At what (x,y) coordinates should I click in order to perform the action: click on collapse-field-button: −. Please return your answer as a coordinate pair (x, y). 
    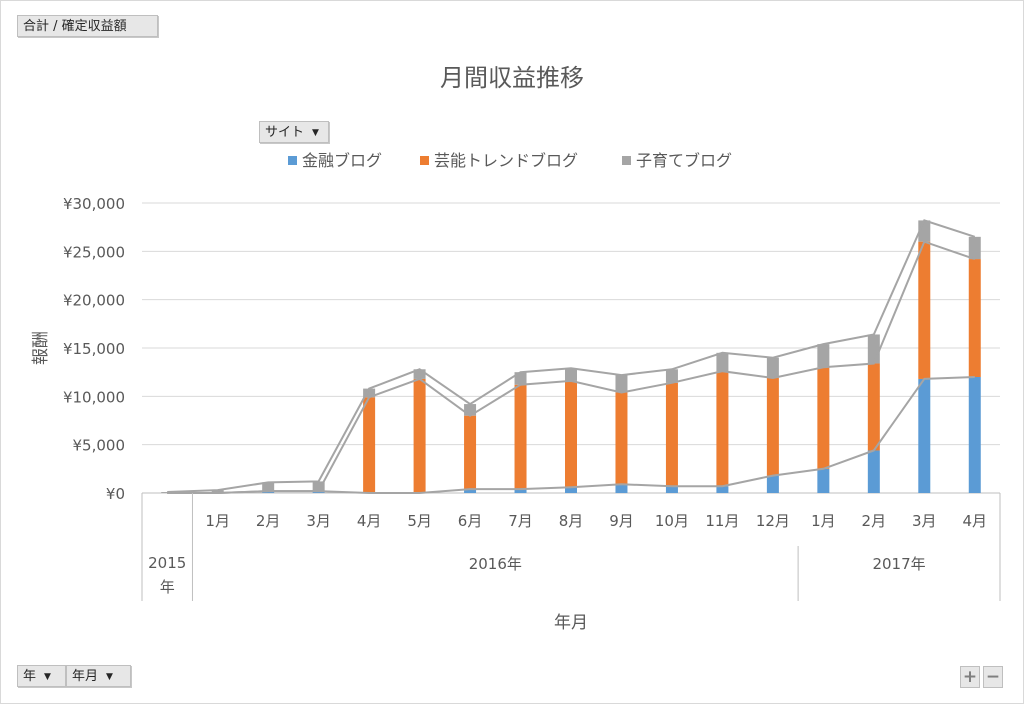
    Looking at the image, I should click on (993, 677).